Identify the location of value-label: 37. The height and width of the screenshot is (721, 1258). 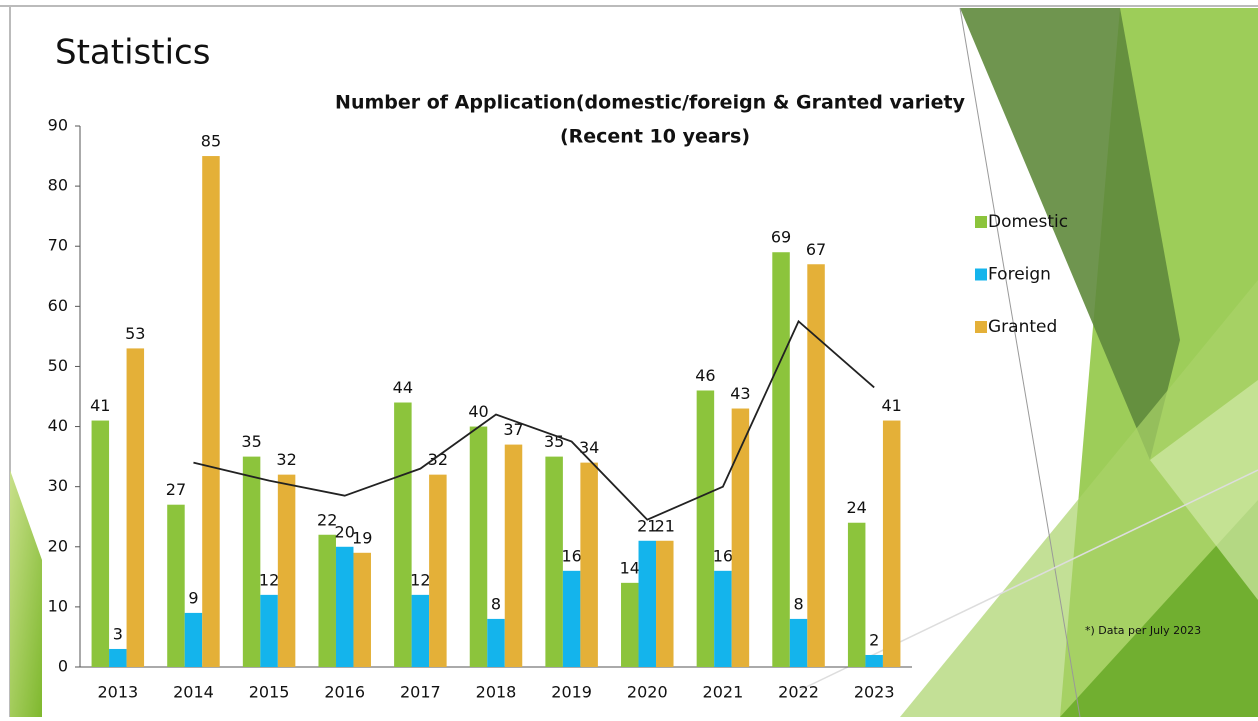
(513, 429).